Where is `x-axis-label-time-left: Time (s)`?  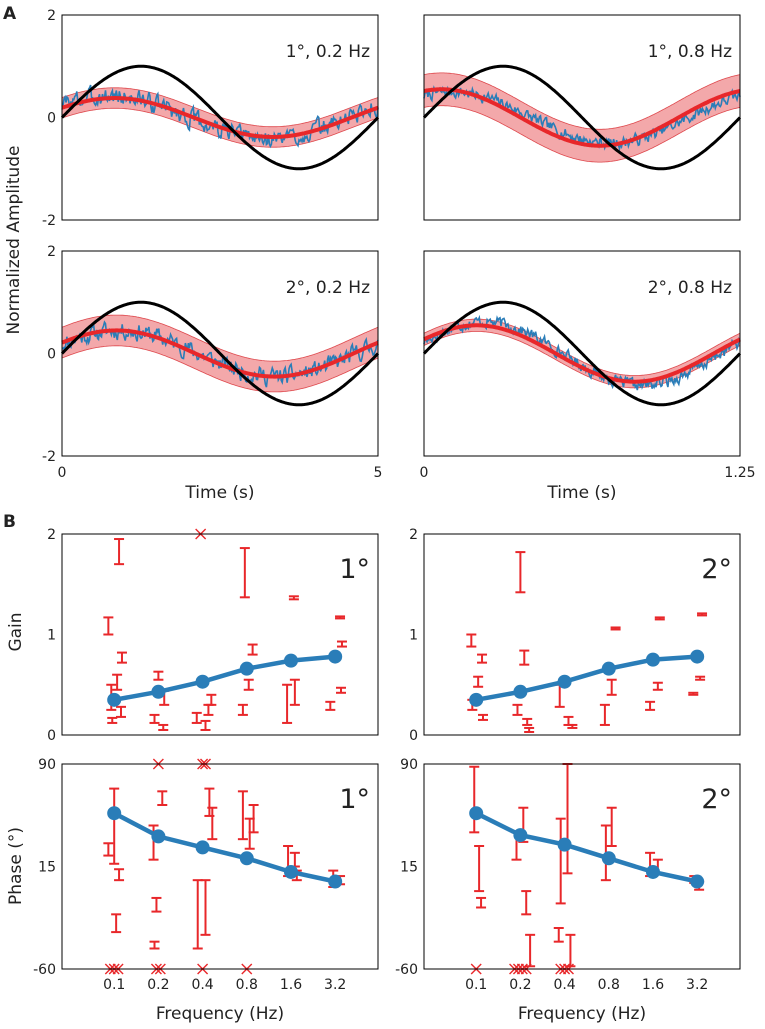 x-axis-label-time-left: Time (s) is located at coordinates (219, 493).